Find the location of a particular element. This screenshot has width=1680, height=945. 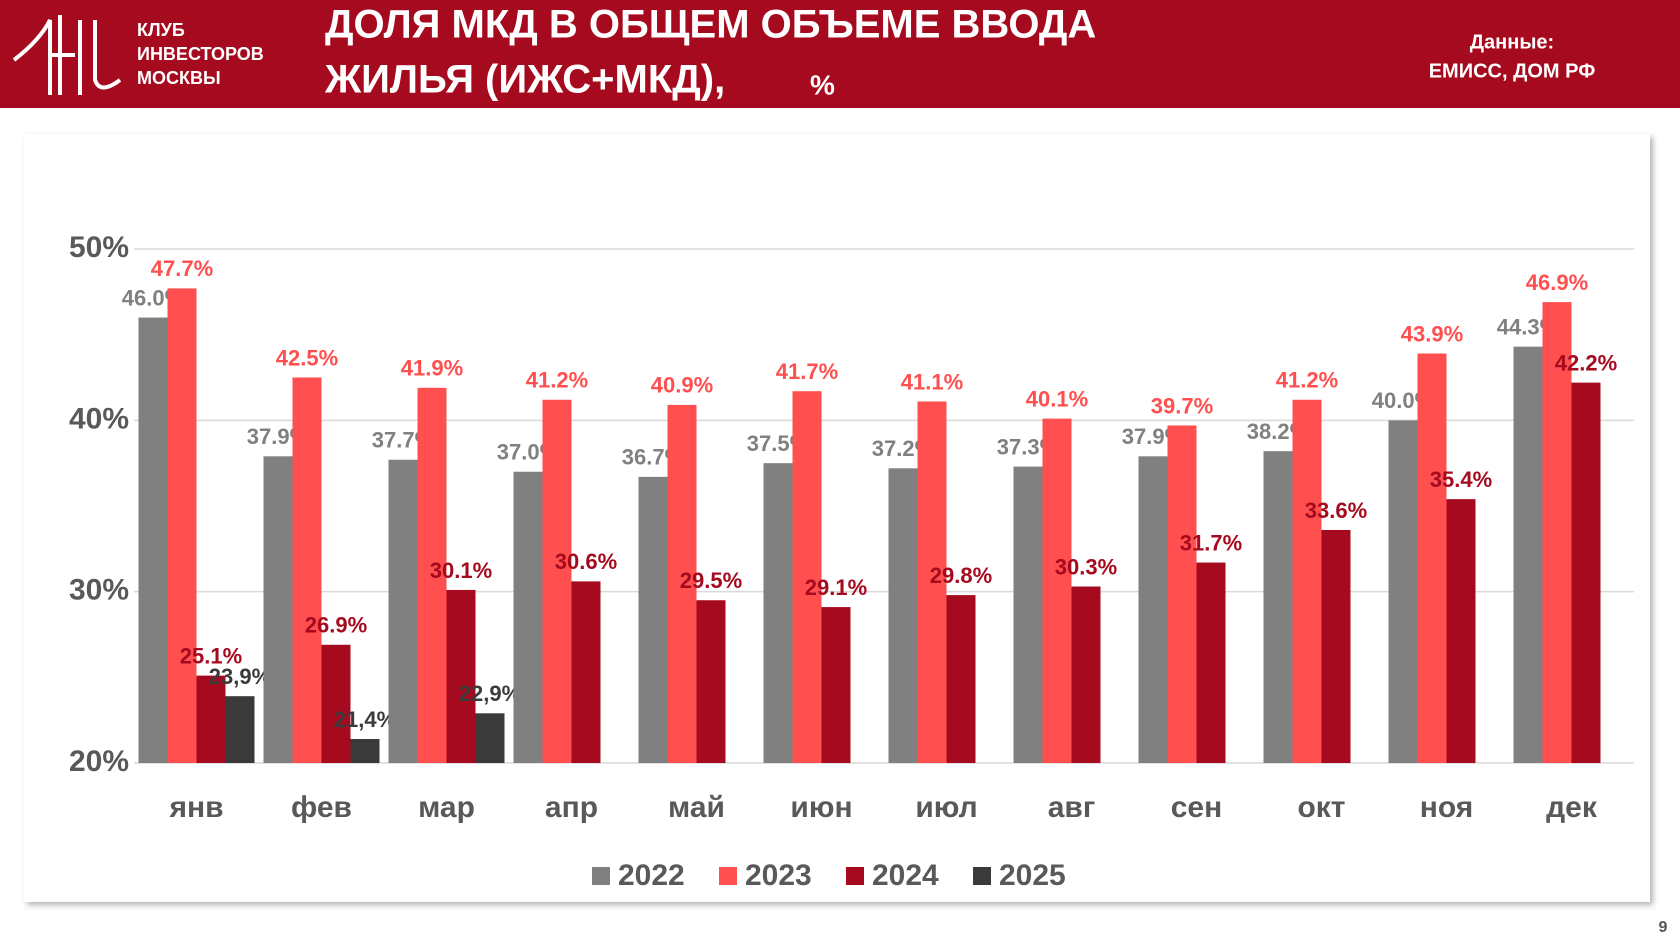

x-tick-label: мар is located at coordinates (446, 807).